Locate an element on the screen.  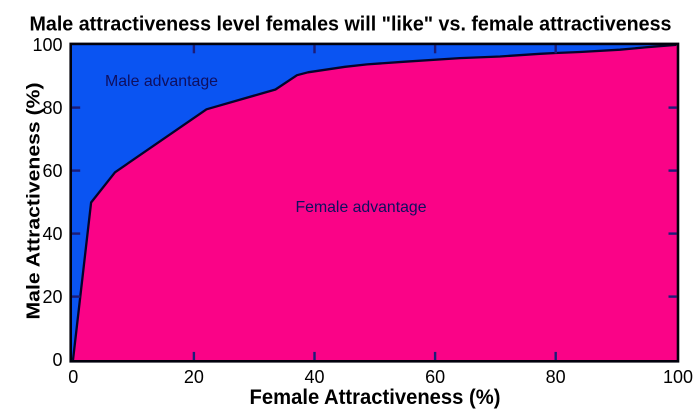
svg-text: Male advantage is located at coordinates (161, 81).